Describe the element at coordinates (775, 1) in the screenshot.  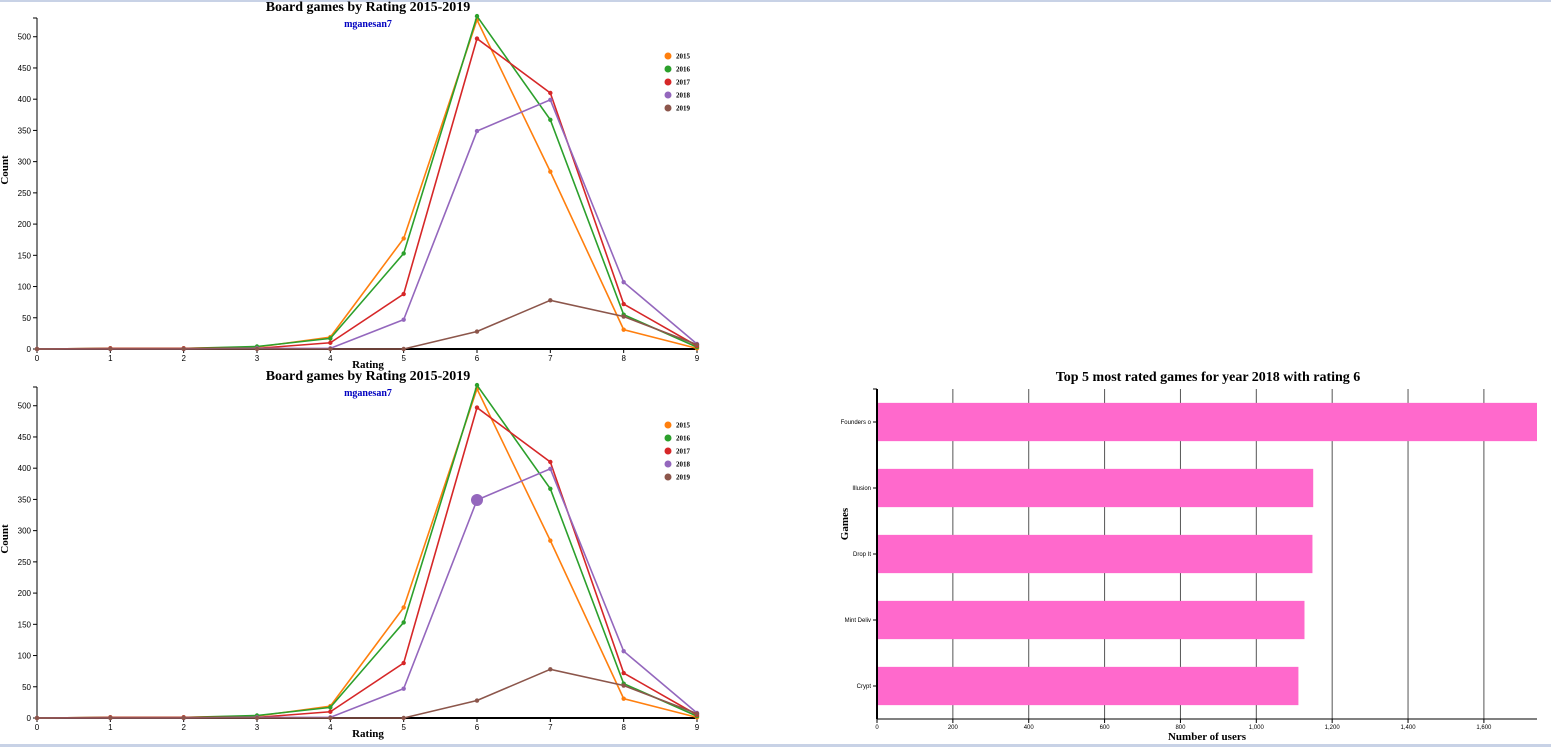
I see `top-border` at that location.